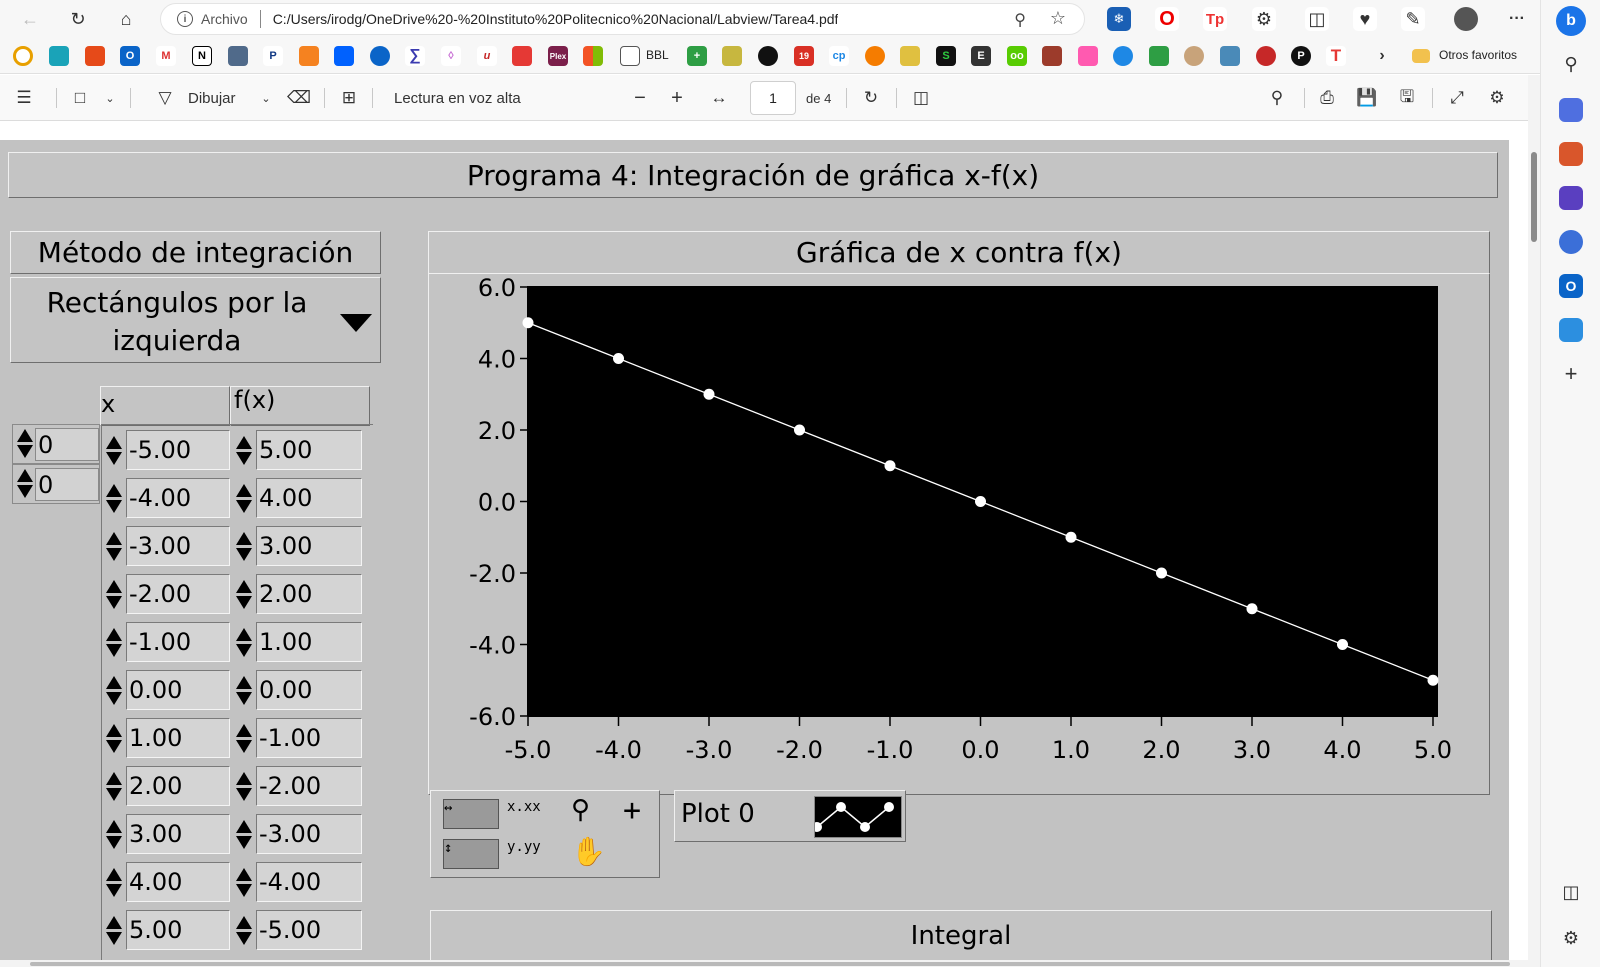 The width and height of the screenshot is (1600, 967). I want to click on bookmark-image-icon, so click(910, 56).